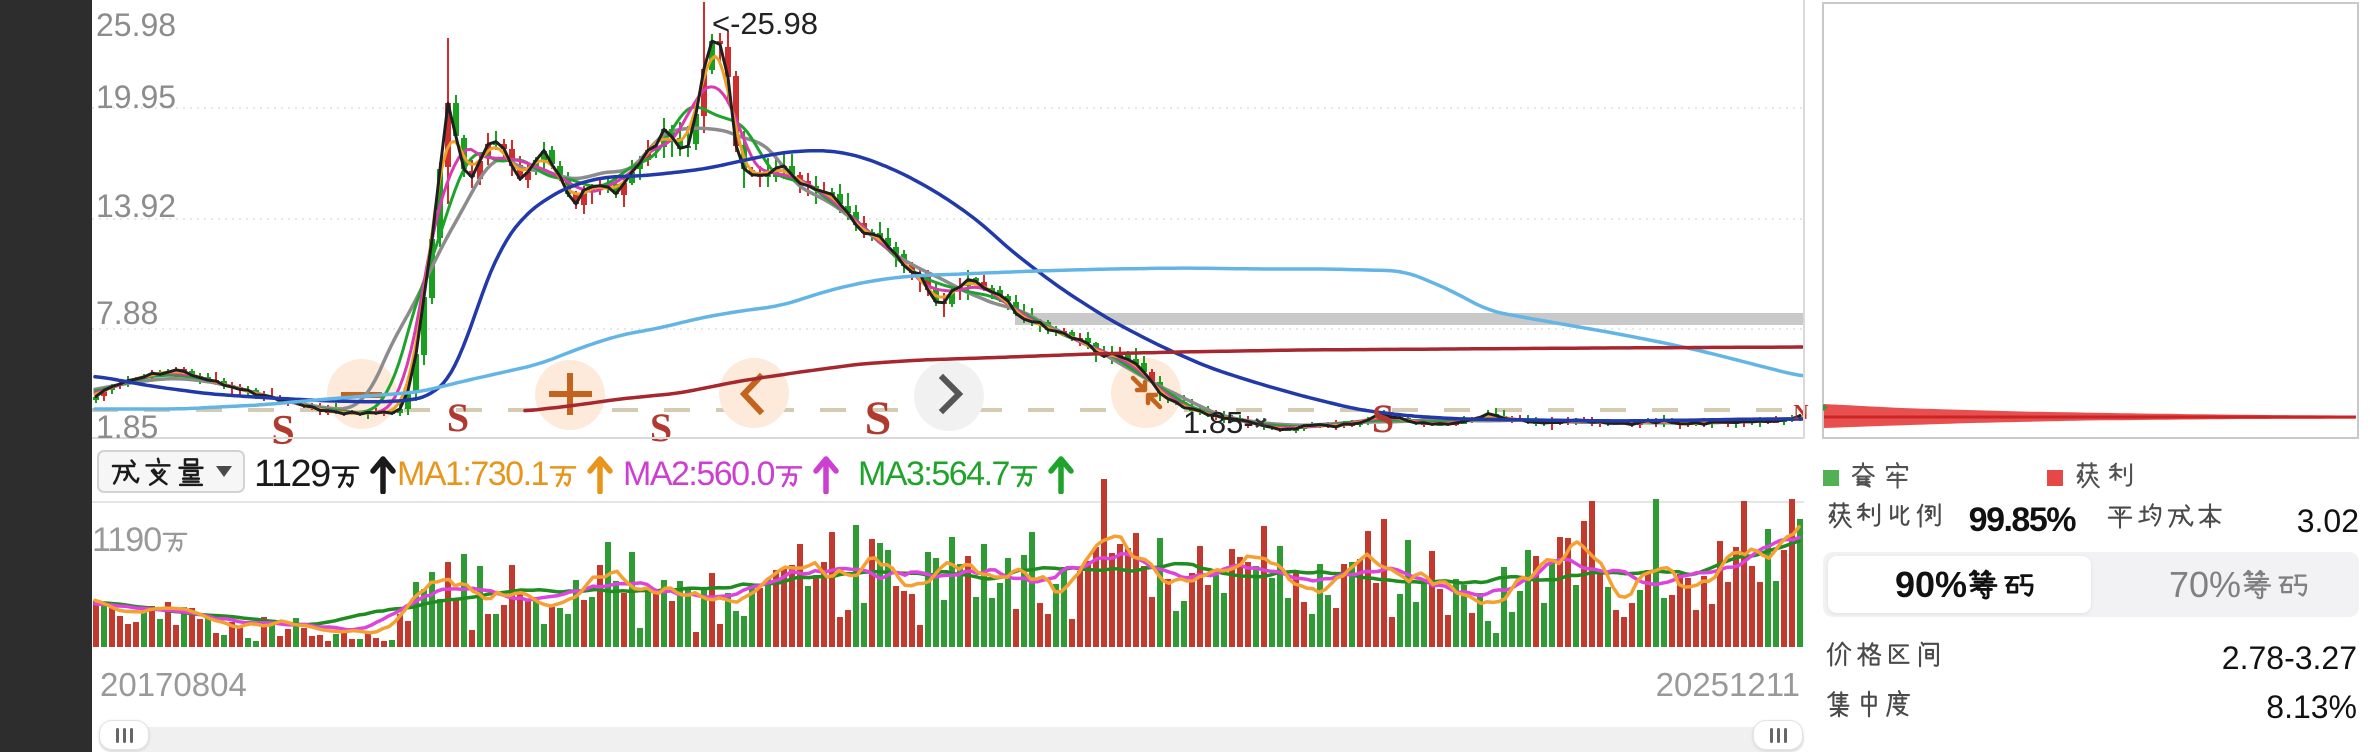 This screenshot has width=2372, height=752. Describe the element at coordinates (1800, 412) in the screenshot. I see `svg-text: N` at that location.